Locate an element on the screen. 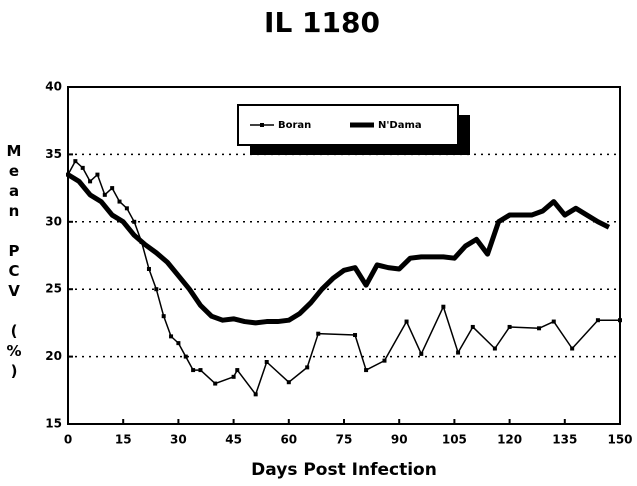 The image size is (637, 486). y-tick-label: 15 is located at coordinates (53, 424).